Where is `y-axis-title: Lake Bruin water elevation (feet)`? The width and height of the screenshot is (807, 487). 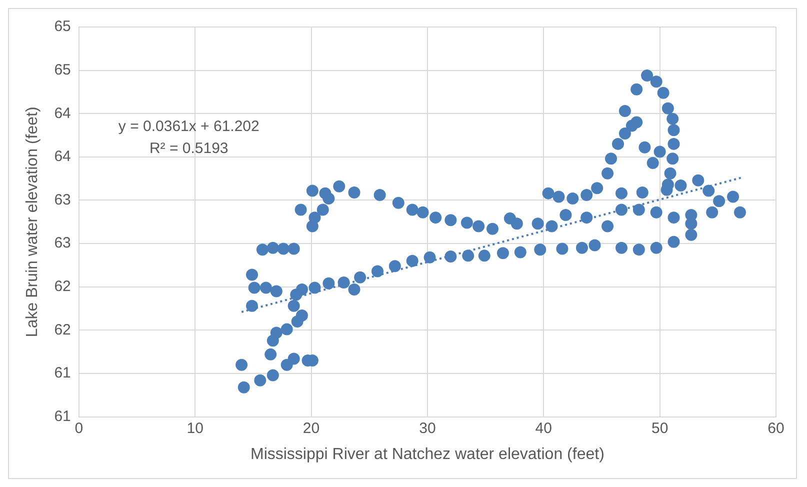
y-axis-title: Lake Bruin water elevation (feet) is located at coordinates (33, 222).